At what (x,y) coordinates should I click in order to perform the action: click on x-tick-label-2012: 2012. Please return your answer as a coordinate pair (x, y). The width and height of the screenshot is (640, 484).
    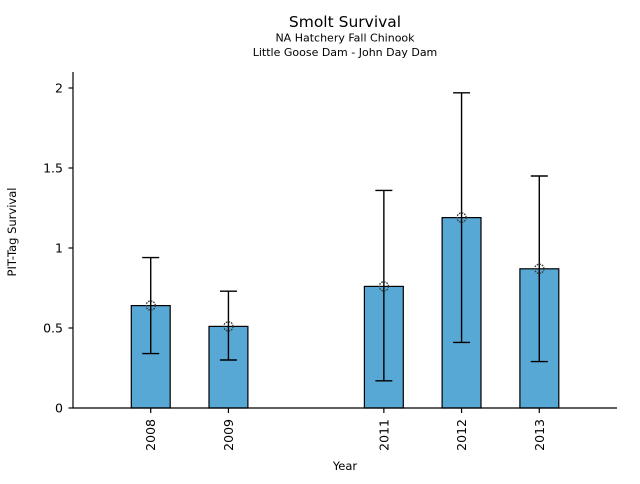
    Looking at the image, I should click on (461, 435).